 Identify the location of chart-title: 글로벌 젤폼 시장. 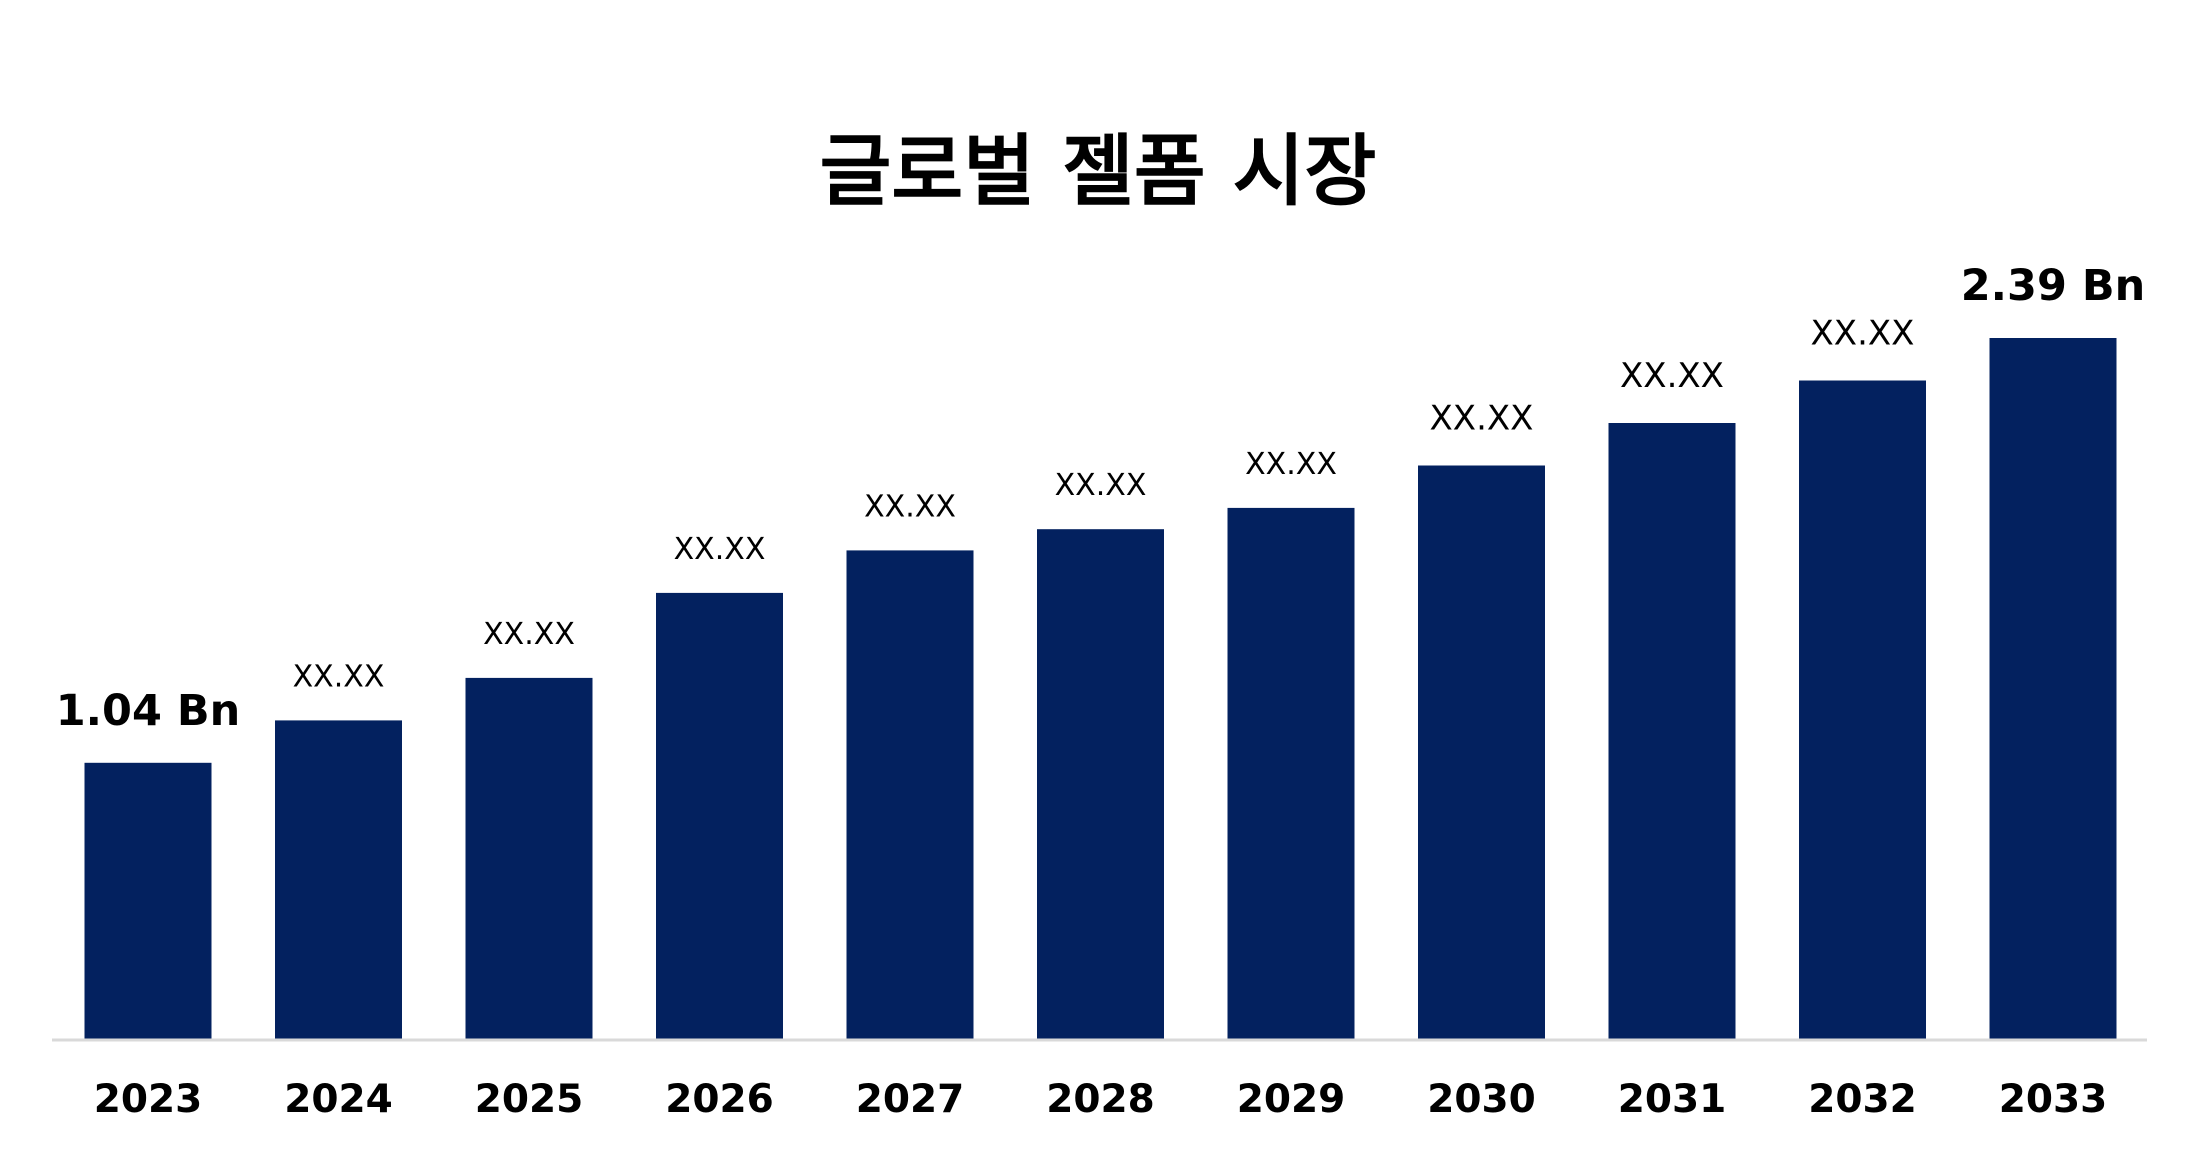
(1098, 172).